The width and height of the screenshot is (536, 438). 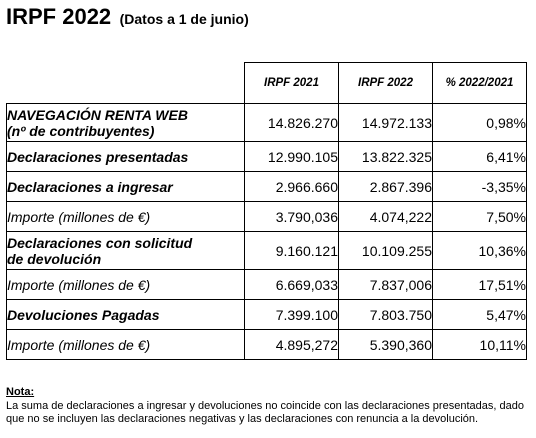 I want to click on row-label: Declaraciones a ingresar, so click(x=125, y=186).